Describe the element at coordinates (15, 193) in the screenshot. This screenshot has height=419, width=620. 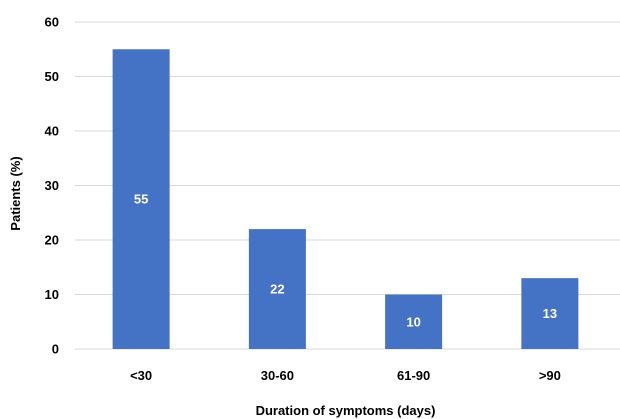
I see `y-axis-title: Patients (%)` at that location.